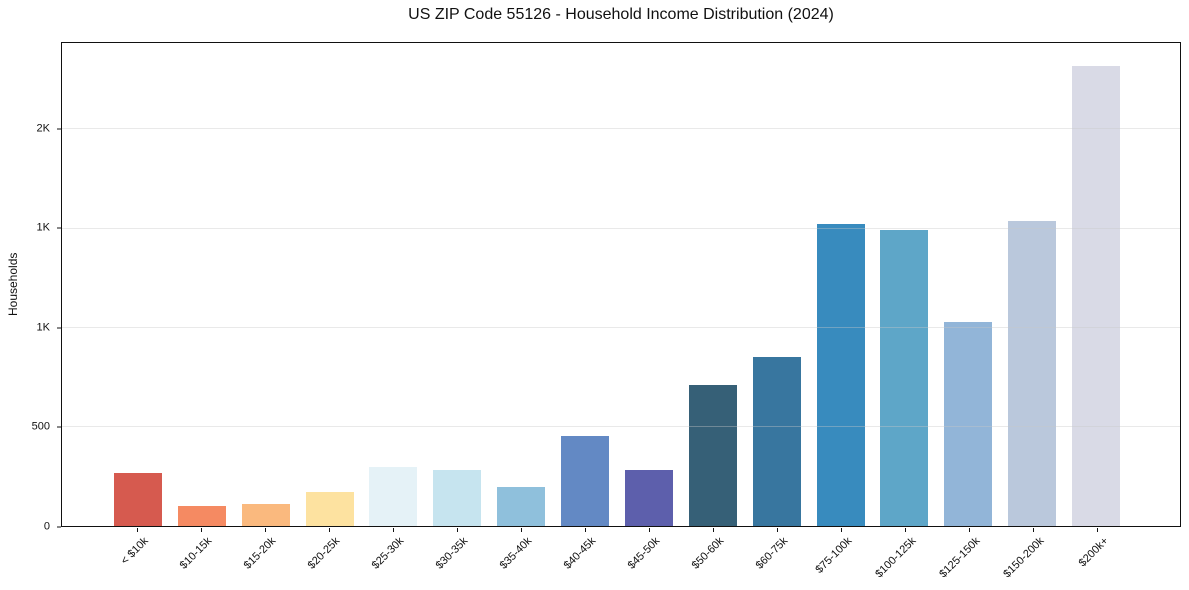 The image size is (1189, 590). Describe the element at coordinates (644, 553) in the screenshot. I see `x-tick-label: $45-50k` at that location.